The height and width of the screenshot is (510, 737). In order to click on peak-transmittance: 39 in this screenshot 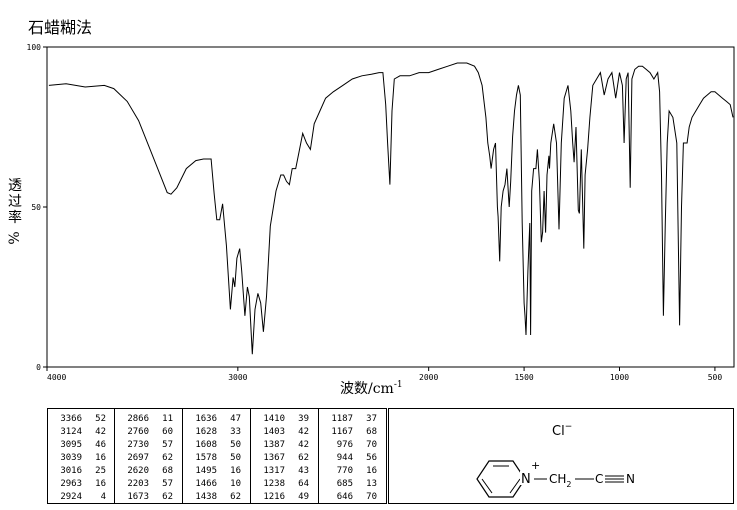, I will do `click(303, 419)`.